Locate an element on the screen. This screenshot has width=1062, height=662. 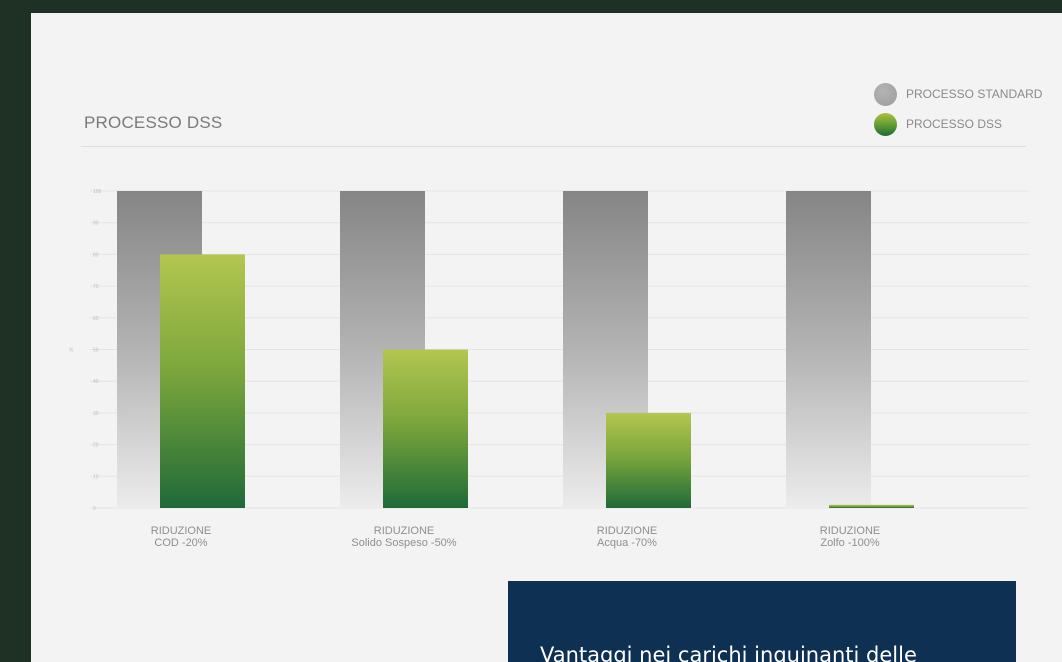
info-box: Vantaggi nei carichi inquinanti delle is located at coordinates (762, 621).